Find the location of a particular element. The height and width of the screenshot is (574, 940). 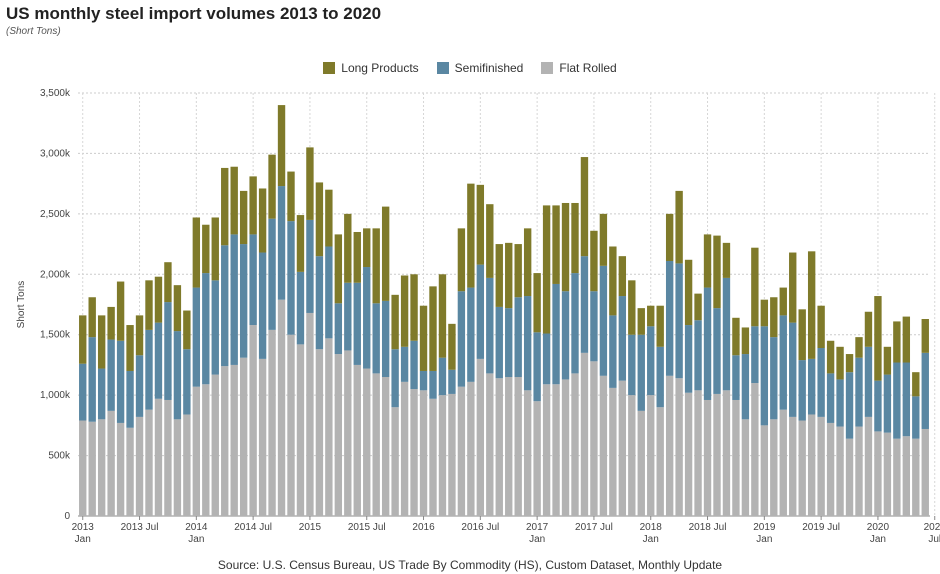

legend-swatch-semifinished is located at coordinates (442, 68).